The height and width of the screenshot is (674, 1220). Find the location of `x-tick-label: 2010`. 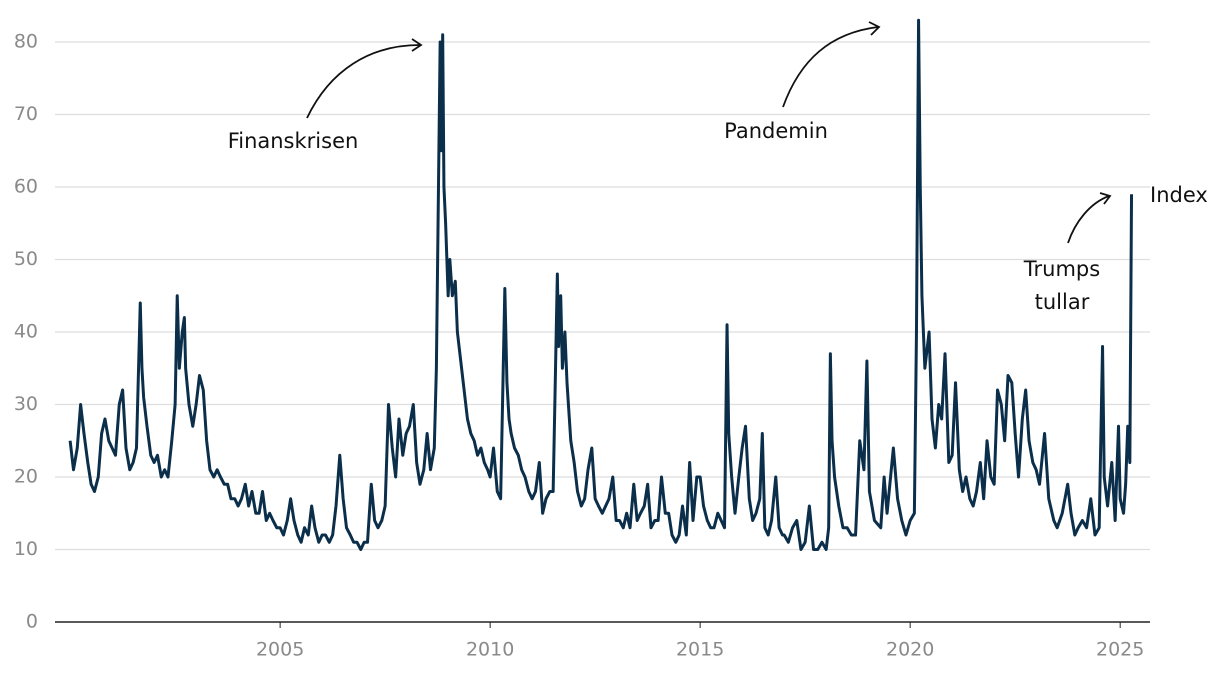

x-tick-label: 2010 is located at coordinates (490, 650).